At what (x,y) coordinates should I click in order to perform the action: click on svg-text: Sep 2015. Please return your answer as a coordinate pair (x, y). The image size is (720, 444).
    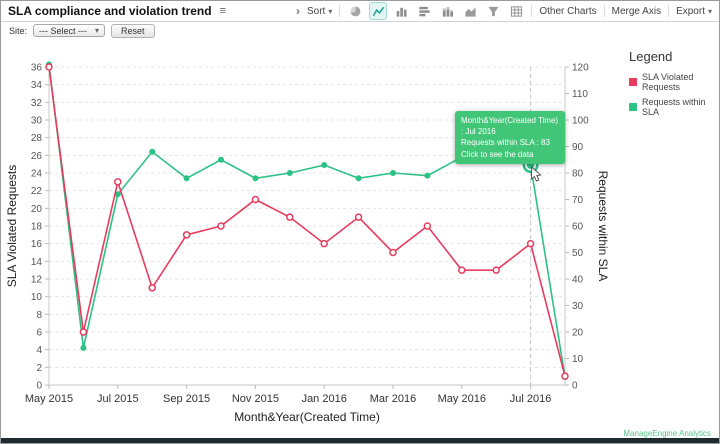
    Looking at the image, I should click on (186, 399).